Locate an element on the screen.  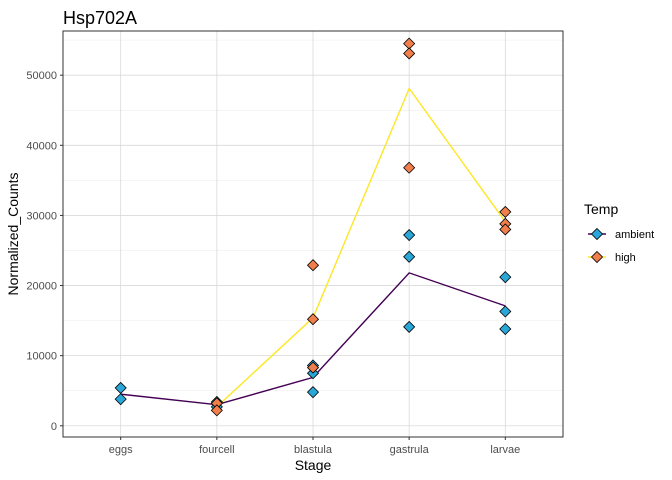
x-tick-label: eggs is located at coordinates (121, 450).